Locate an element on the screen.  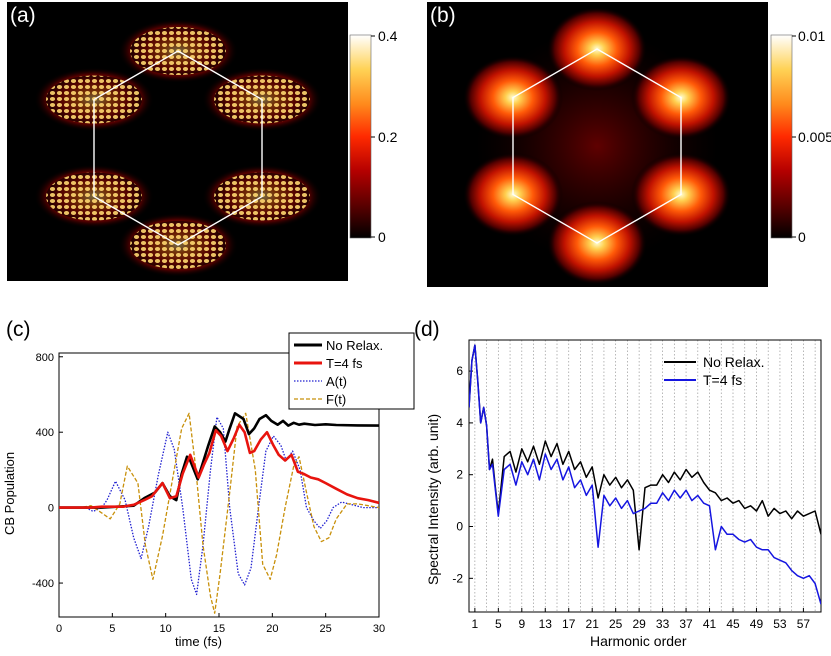
x-tick-label-d: 9 is located at coordinates (521, 624).